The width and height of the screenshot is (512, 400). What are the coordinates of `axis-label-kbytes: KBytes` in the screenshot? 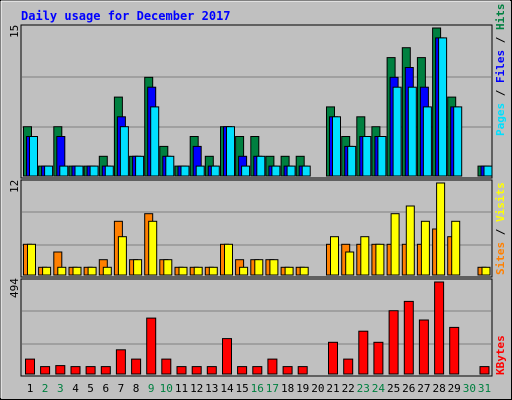 It's located at (500, 355).